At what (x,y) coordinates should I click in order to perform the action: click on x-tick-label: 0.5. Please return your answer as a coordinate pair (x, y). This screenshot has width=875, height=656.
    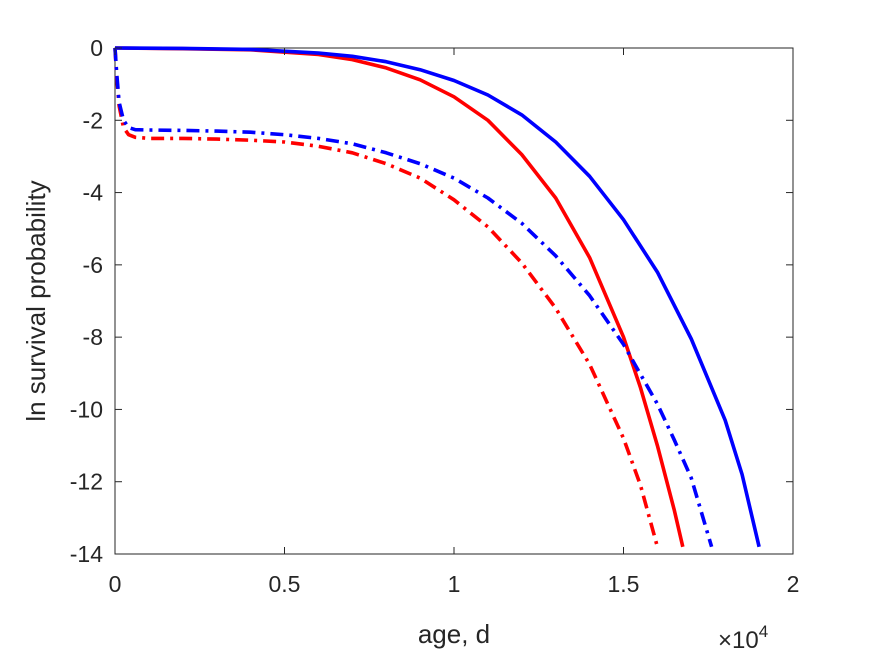
    Looking at the image, I should click on (285, 584).